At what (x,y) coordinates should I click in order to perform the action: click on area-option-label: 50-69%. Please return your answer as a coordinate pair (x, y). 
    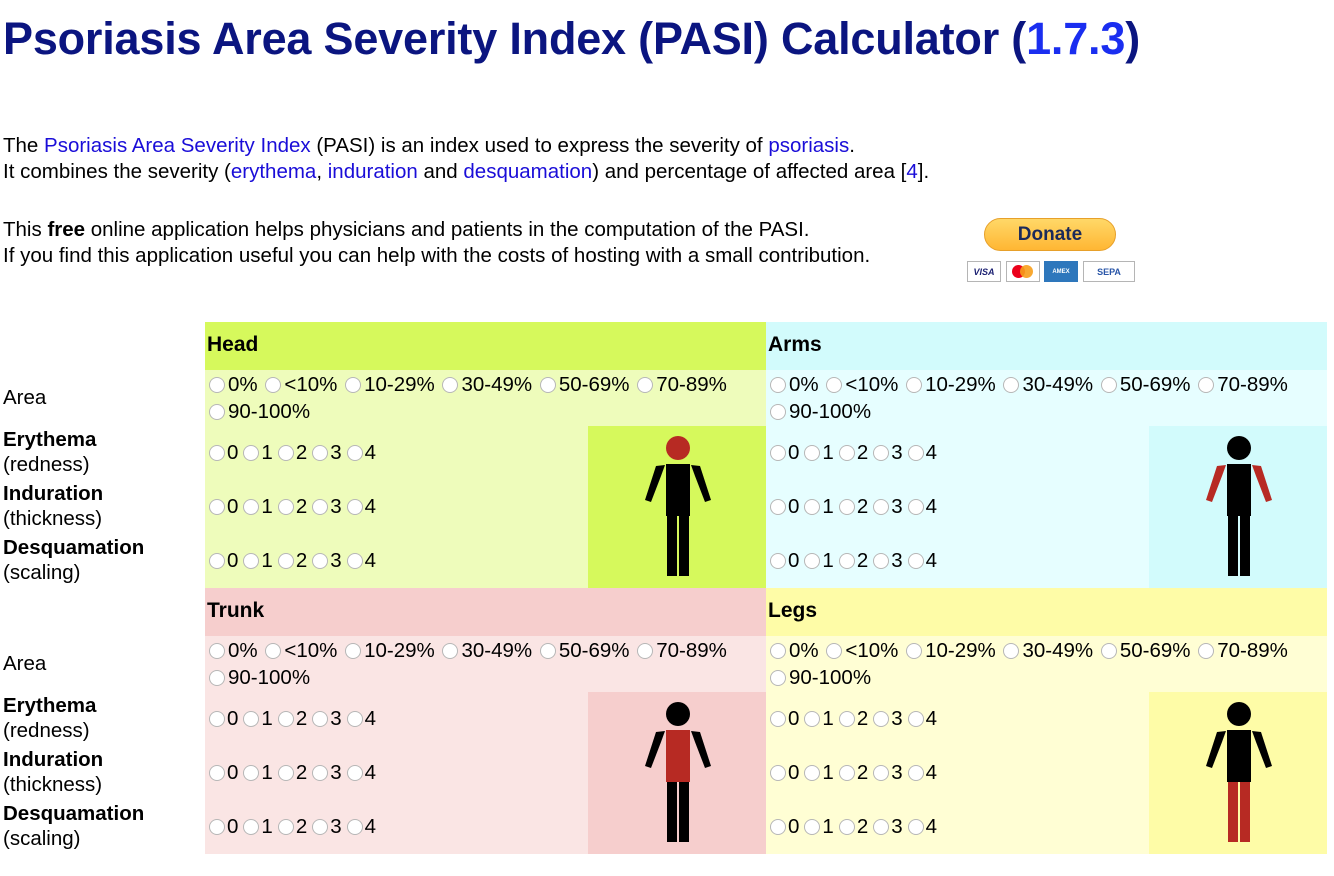
    Looking at the image, I should click on (594, 650).